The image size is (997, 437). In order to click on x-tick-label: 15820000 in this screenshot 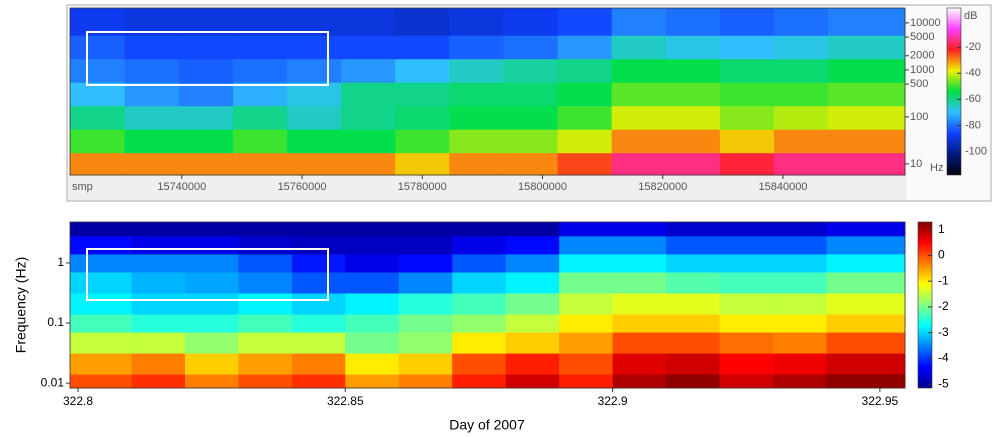, I will do `click(662, 187)`.